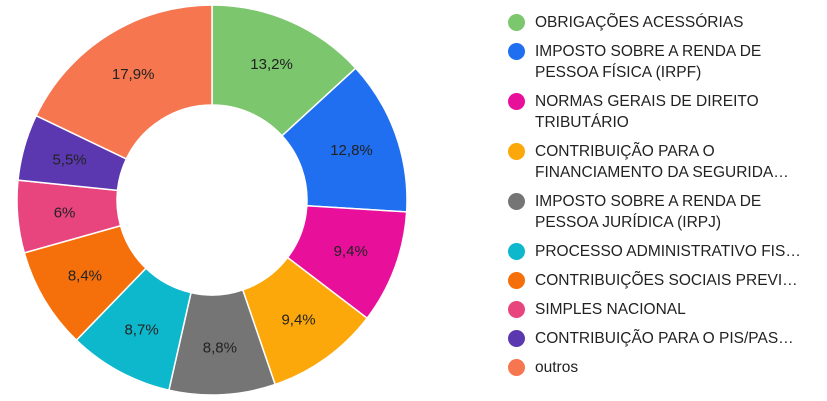 The width and height of the screenshot is (827, 401). Describe the element at coordinates (65, 212) in the screenshot. I see `slice-value-label: 6%` at that location.